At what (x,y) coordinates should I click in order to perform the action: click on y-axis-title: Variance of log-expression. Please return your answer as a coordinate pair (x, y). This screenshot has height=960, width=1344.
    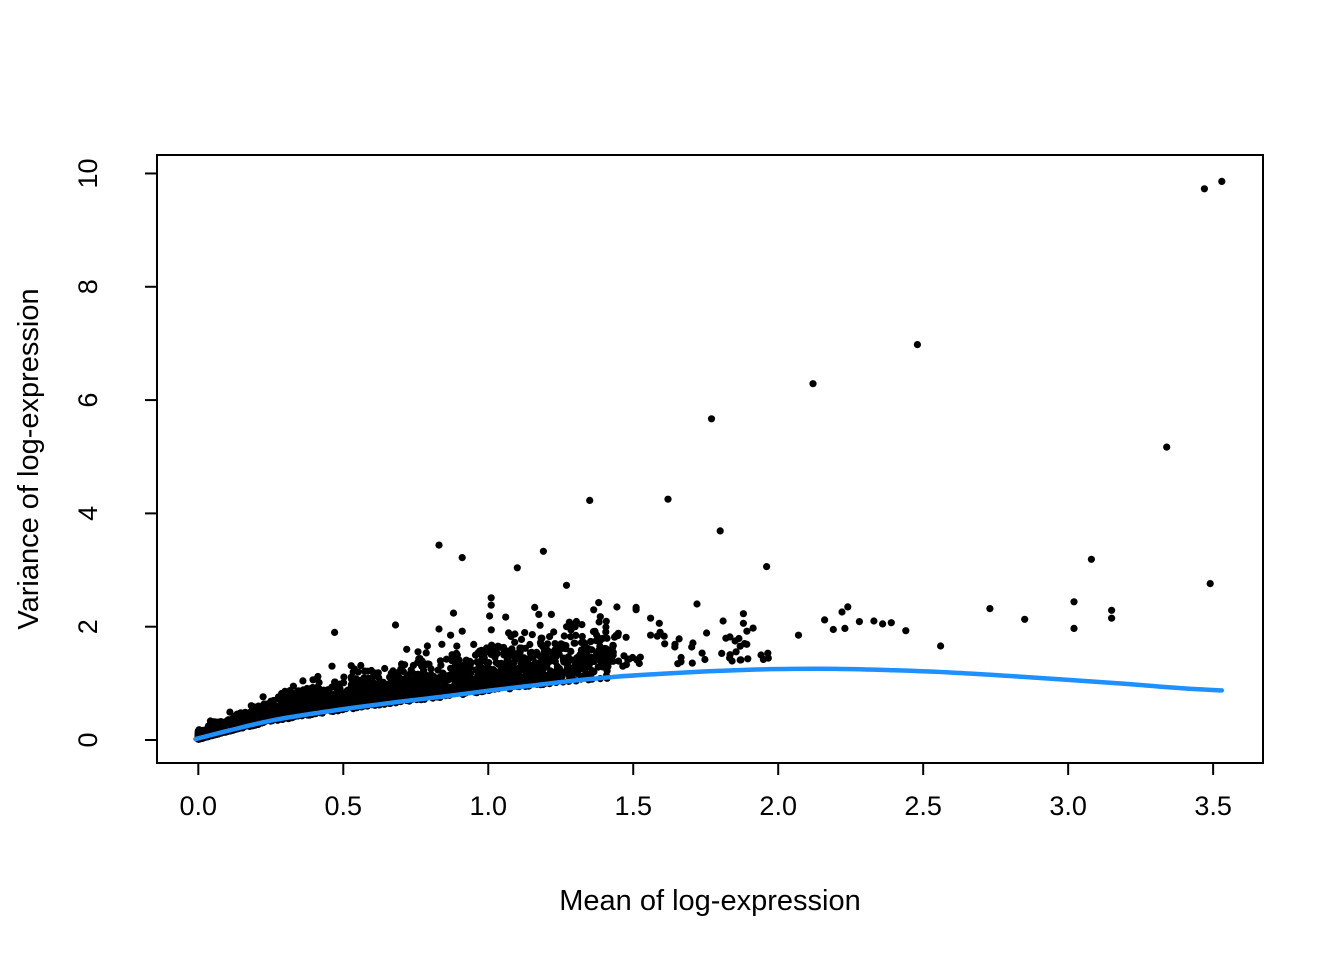
    Looking at the image, I should click on (29, 458).